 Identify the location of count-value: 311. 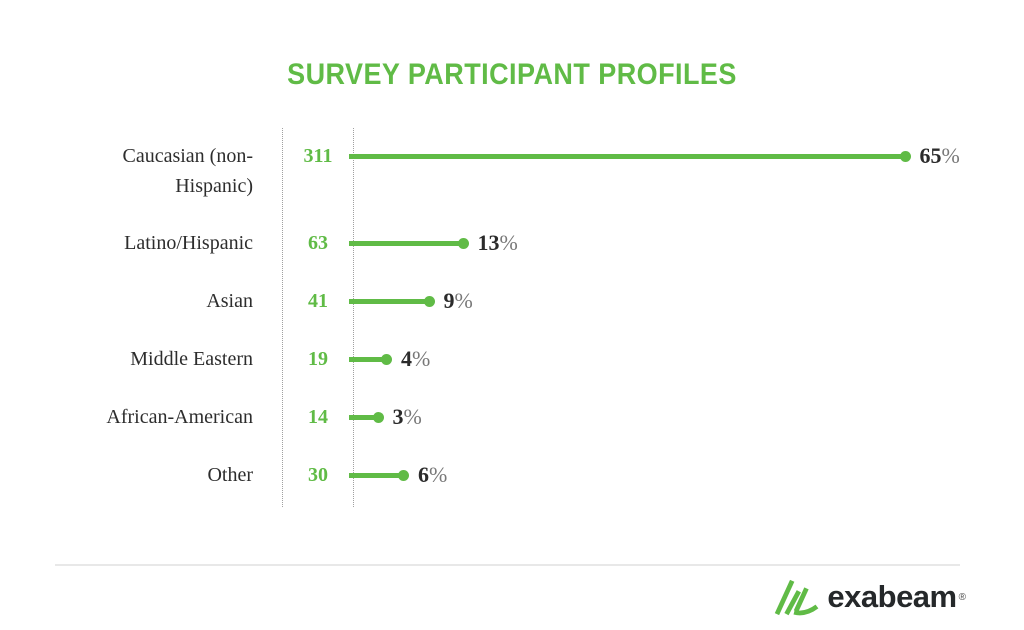
(318, 156).